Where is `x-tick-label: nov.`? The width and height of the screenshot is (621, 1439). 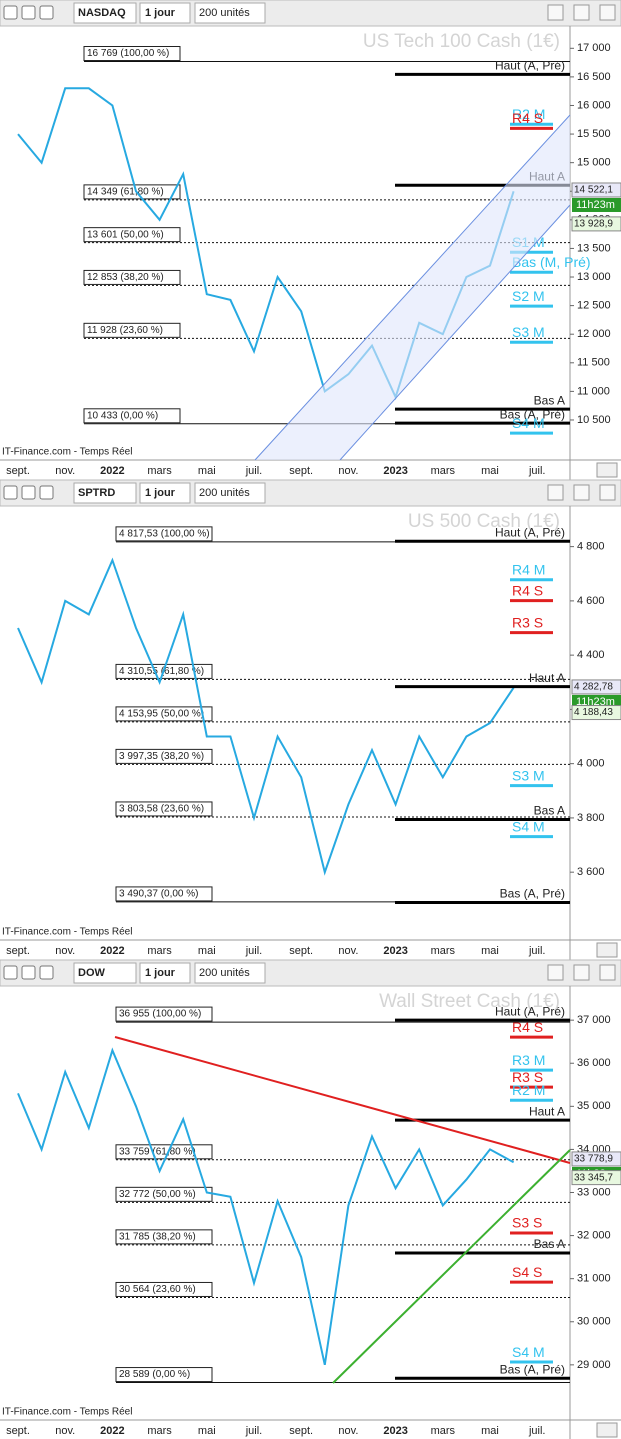 x-tick-label: nov. is located at coordinates (348, 1431).